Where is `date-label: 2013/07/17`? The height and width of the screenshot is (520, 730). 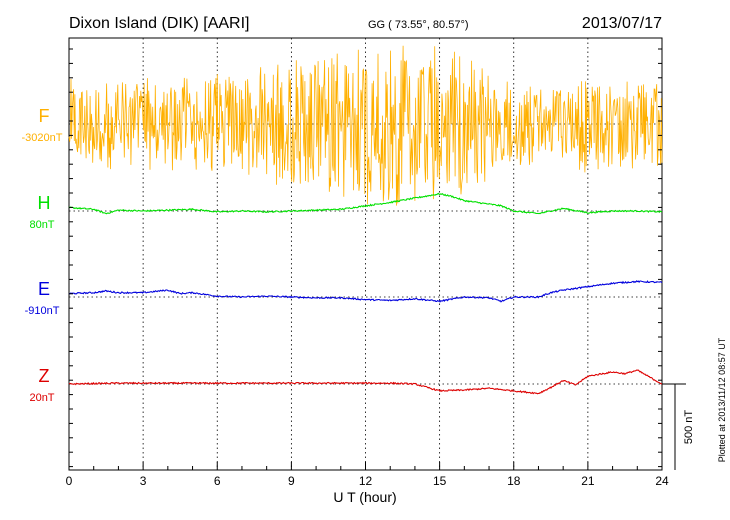 date-label: 2013/07/17 is located at coordinates (622, 23).